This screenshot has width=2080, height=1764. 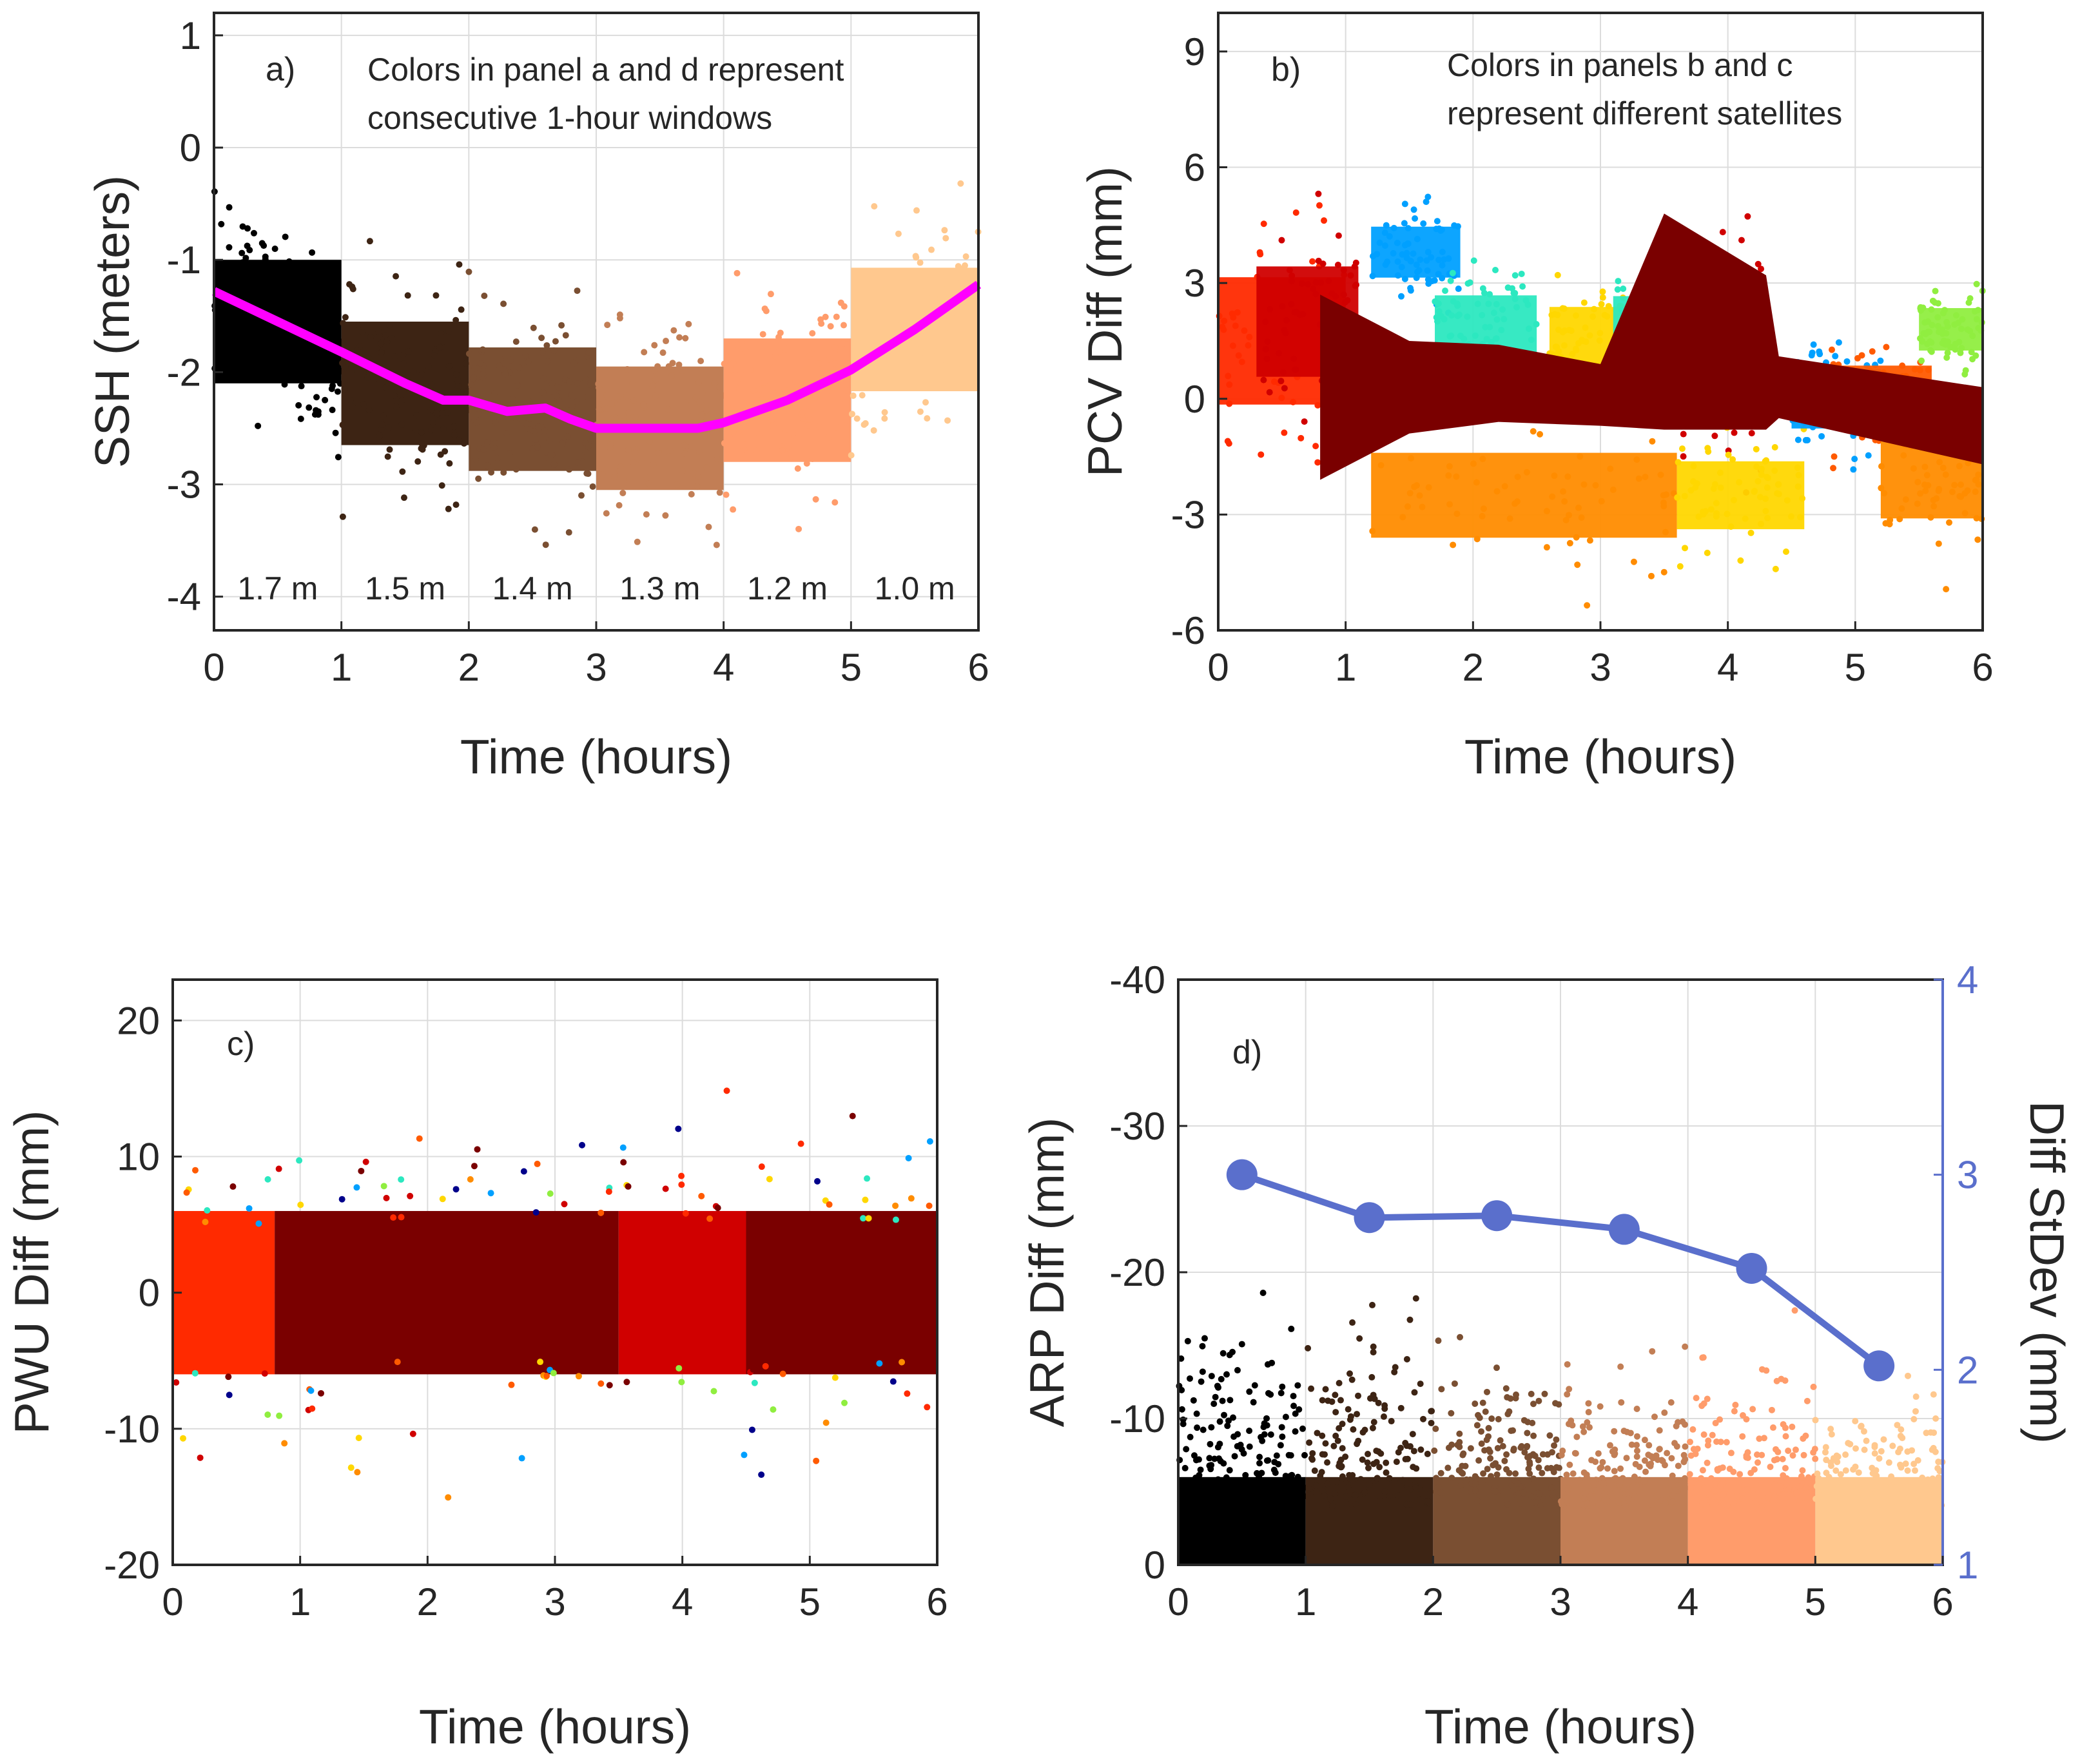 I want to click on mean-ssh-line, so click(x=596, y=356).